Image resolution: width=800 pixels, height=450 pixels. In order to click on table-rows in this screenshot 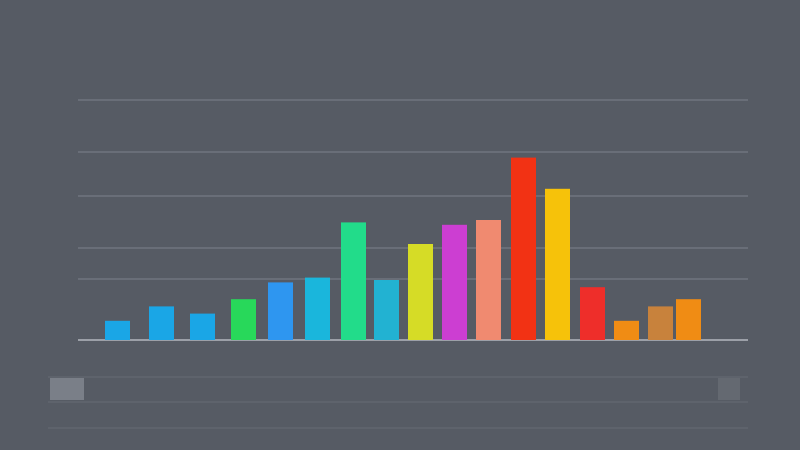, I will do `click(398, 402)`.